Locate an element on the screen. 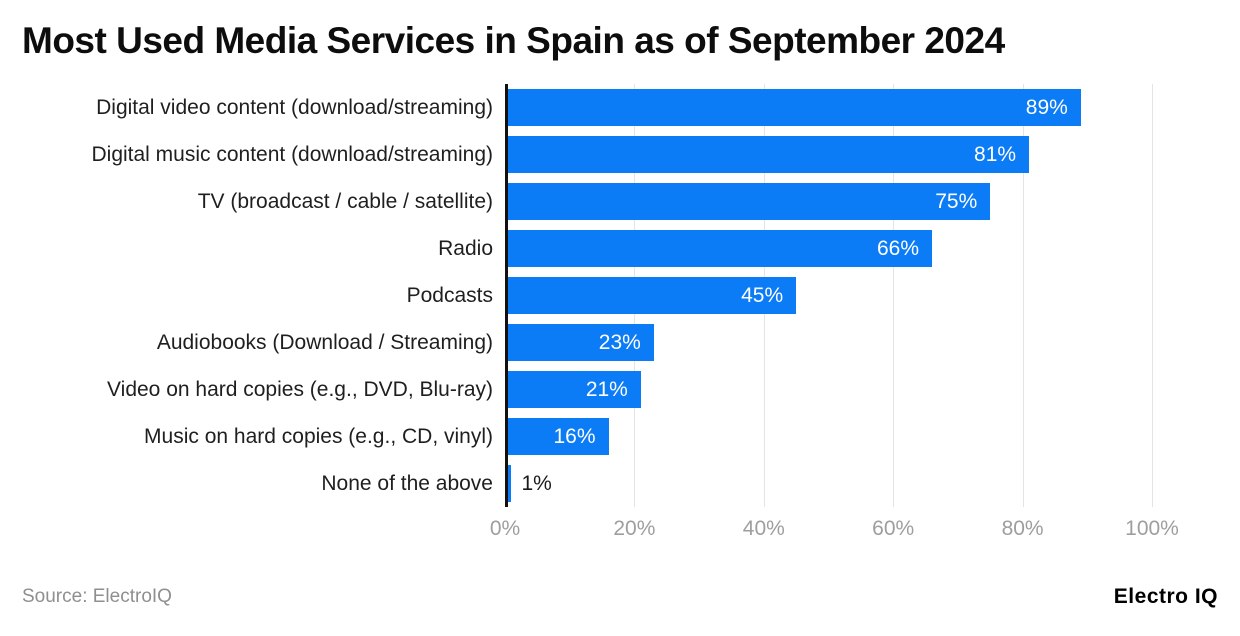 The height and width of the screenshot is (636, 1240). x-tick-label: 20% is located at coordinates (634, 528).